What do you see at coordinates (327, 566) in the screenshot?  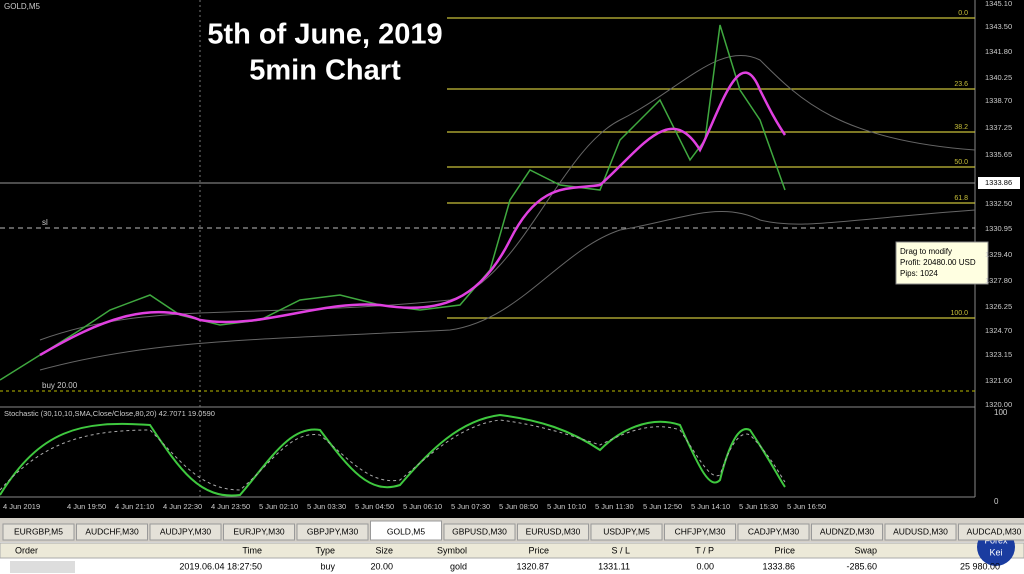 I see `cell: buy` at bounding box center [327, 566].